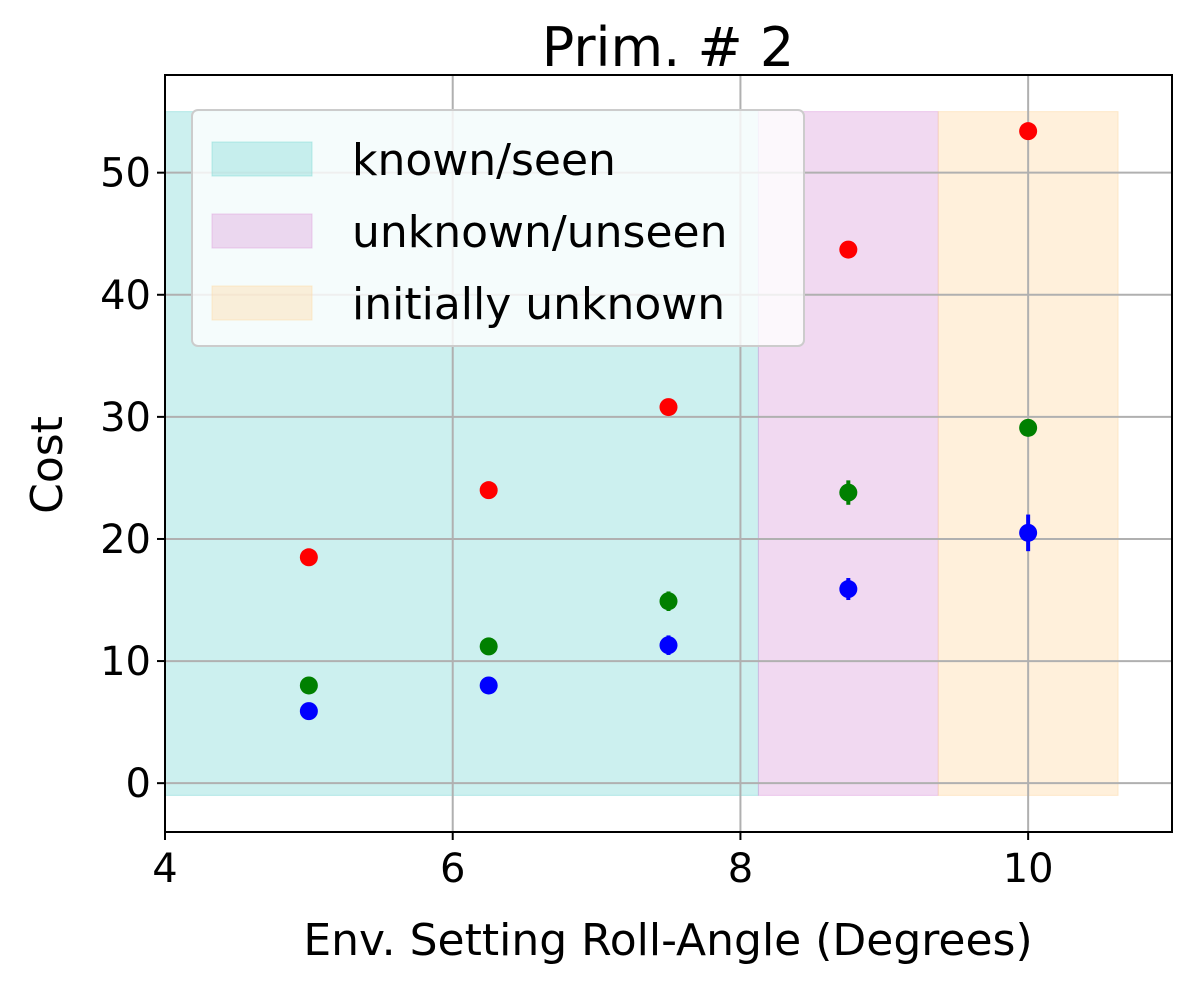  I want to click on legend-box, so click(498, 228).